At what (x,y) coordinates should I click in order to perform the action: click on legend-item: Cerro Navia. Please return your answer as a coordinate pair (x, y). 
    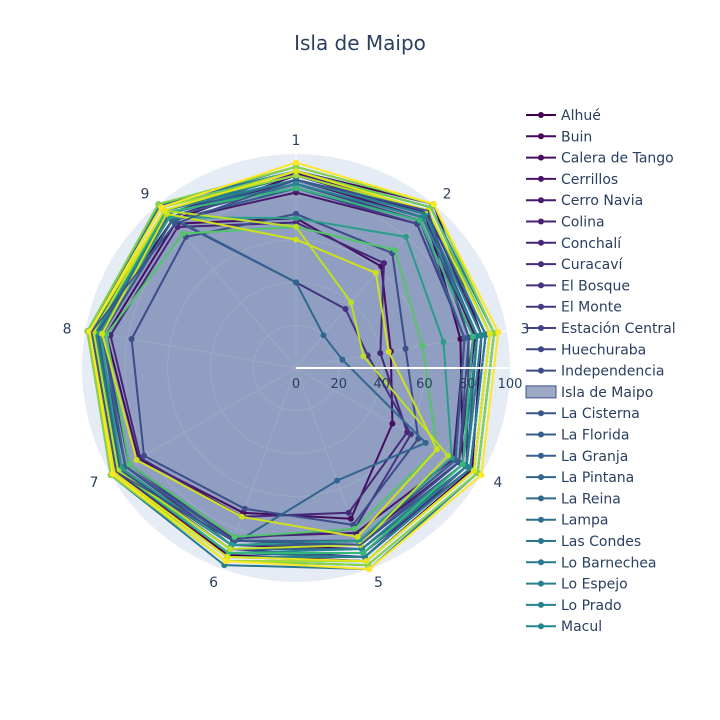
    Looking at the image, I should click on (584, 201).